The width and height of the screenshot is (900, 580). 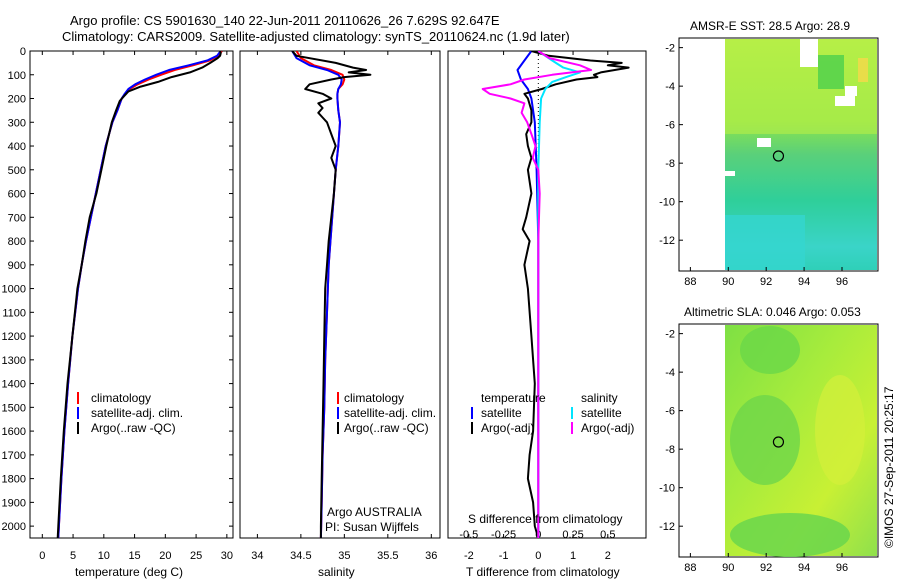 I want to click on sla-argo-position-marker, so click(x=778, y=442).